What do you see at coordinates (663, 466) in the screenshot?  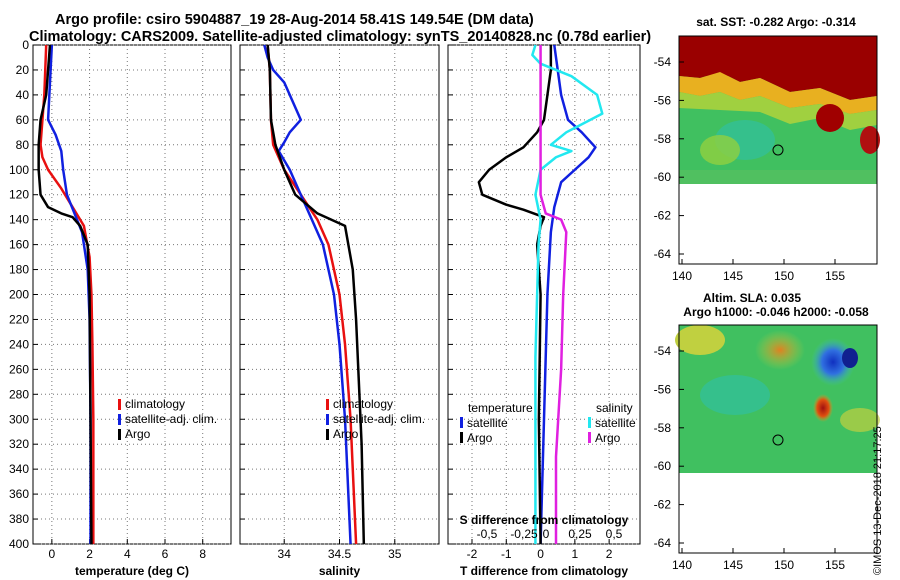 I see `map-ytick-label-1: -60` at bounding box center [663, 466].